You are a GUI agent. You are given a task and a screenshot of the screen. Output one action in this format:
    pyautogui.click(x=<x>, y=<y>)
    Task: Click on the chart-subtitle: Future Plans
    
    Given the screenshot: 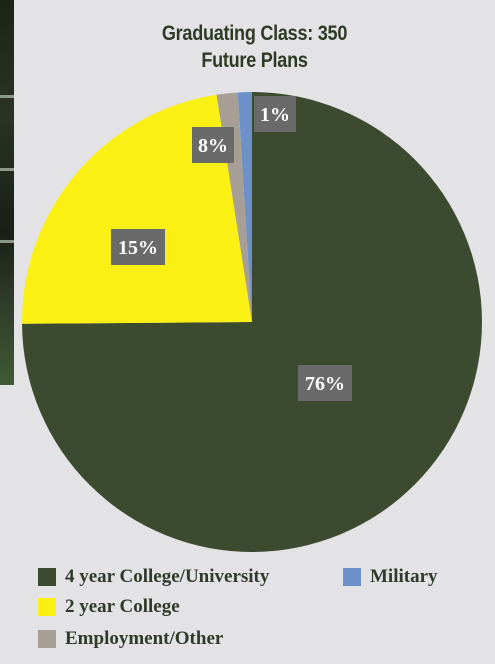 What is the action you would take?
    pyautogui.click(x=254, y=60)
    